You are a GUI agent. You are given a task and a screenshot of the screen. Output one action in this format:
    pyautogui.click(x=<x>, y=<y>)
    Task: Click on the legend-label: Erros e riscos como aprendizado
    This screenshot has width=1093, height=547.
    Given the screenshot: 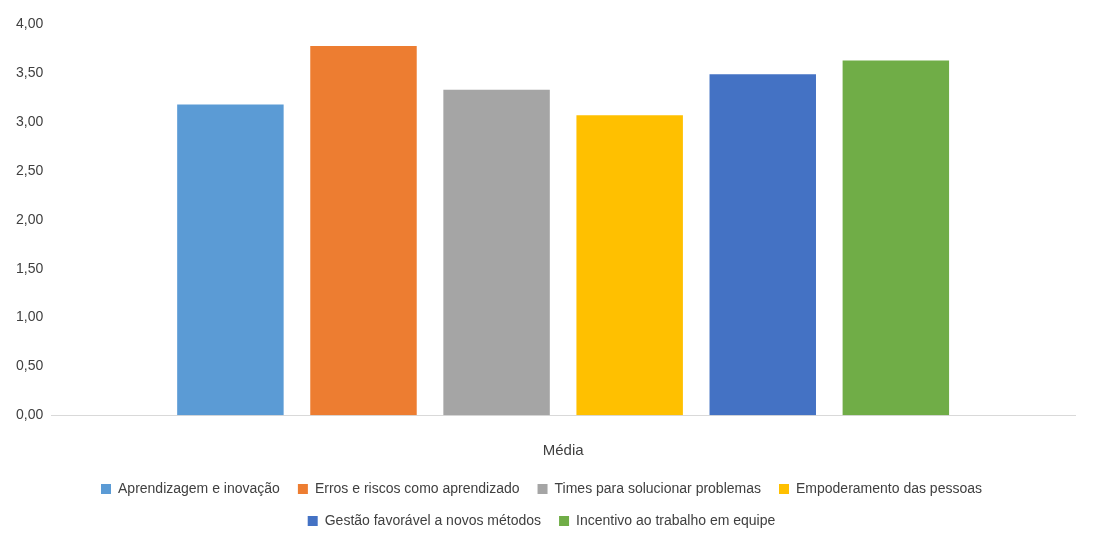 What is the action you would take?
    pyautogui.click(x=417, y=487)
    